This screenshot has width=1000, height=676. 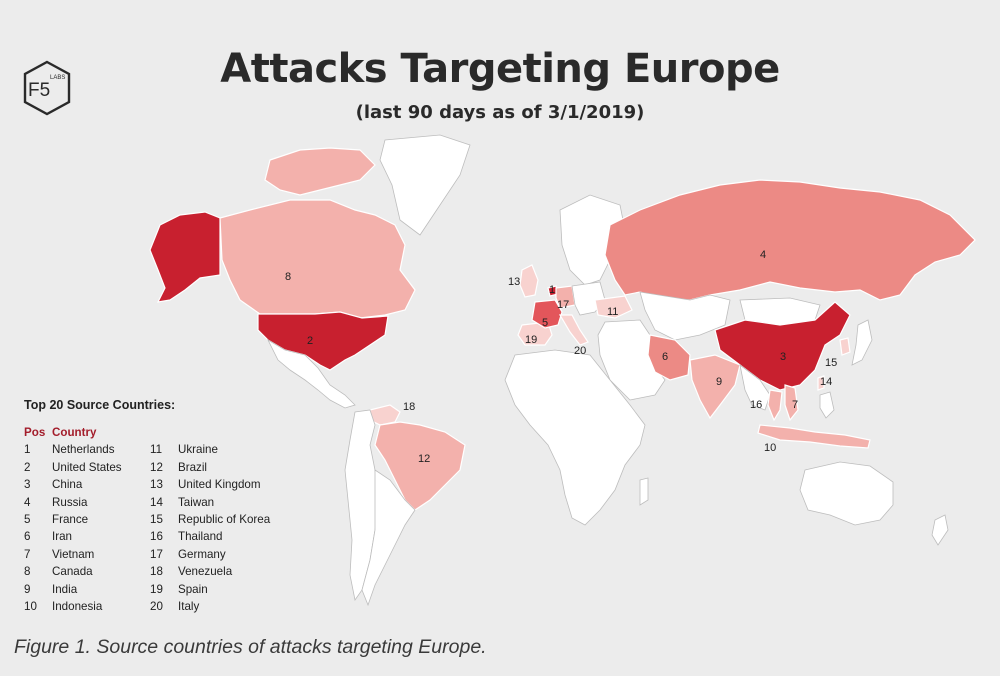 What do you see at coordinates (547, 314) in the screenshot?
I see `france` at bounding box center [547, 314].